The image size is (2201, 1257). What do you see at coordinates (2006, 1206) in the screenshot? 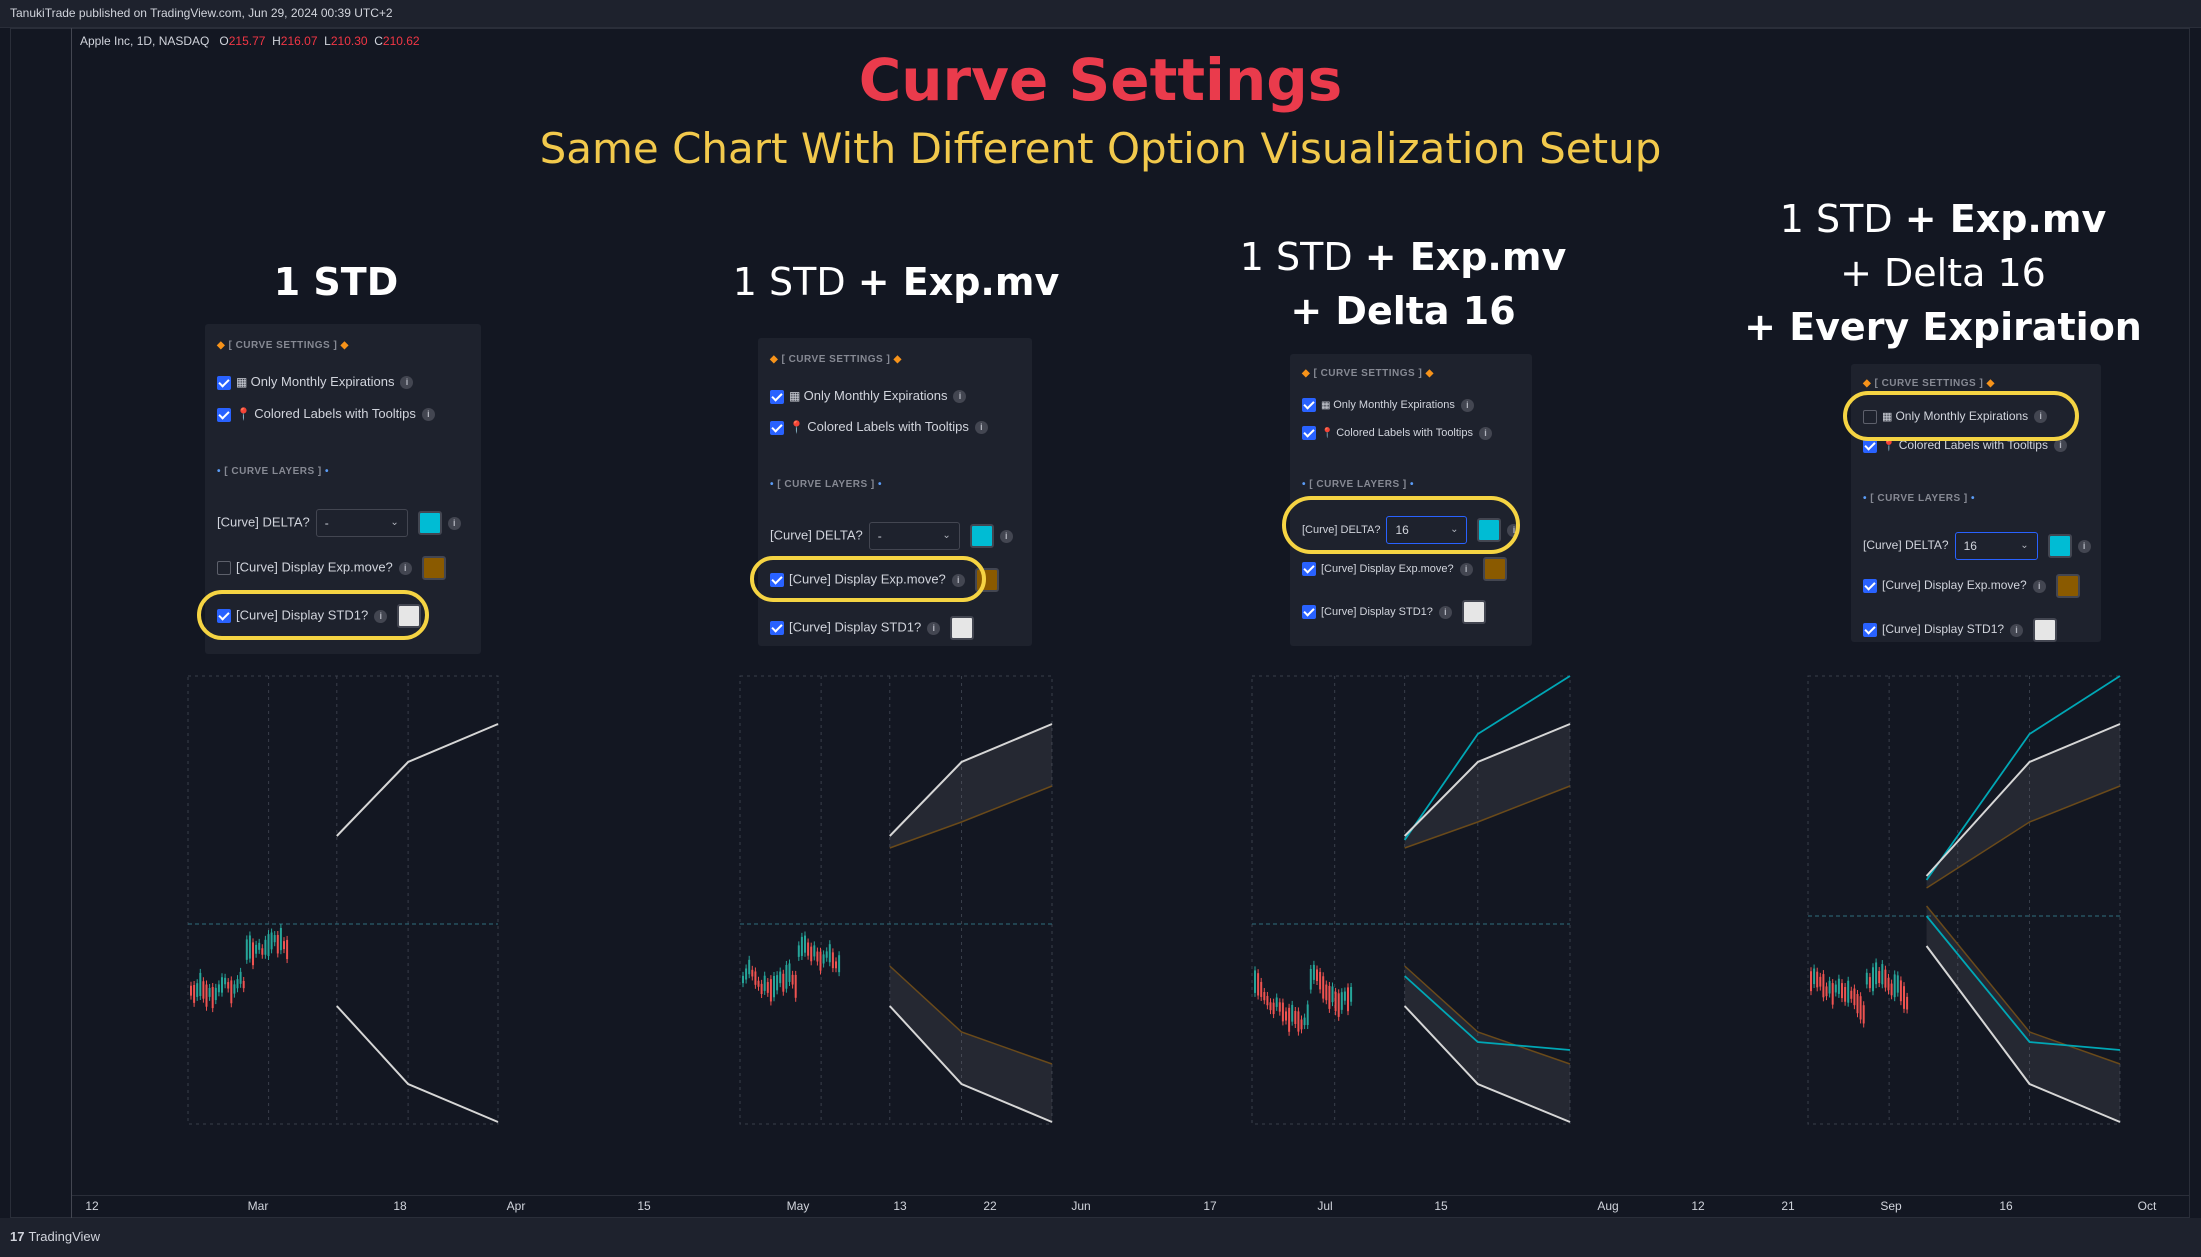
I see `time-axis-tick: 16` at bounding box center [2006, 1206].